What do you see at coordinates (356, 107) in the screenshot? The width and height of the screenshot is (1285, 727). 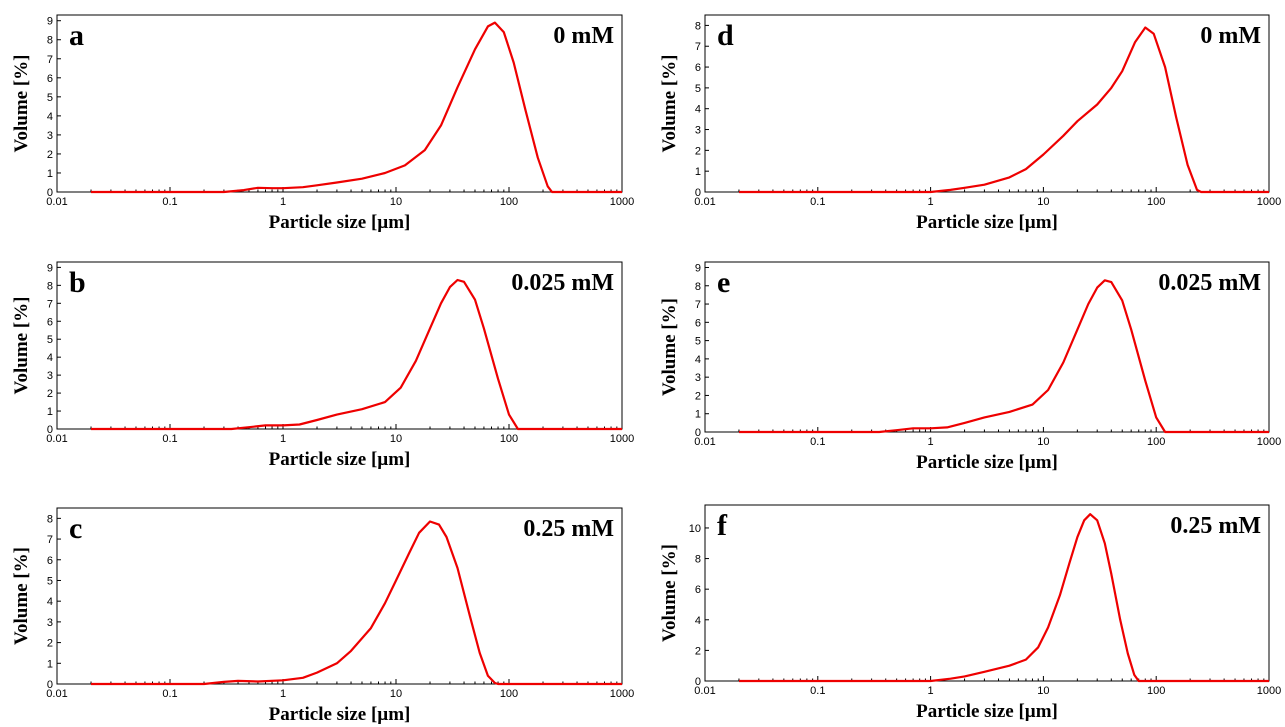 I see `volume-curve-a` at bounding box center [356, 107].